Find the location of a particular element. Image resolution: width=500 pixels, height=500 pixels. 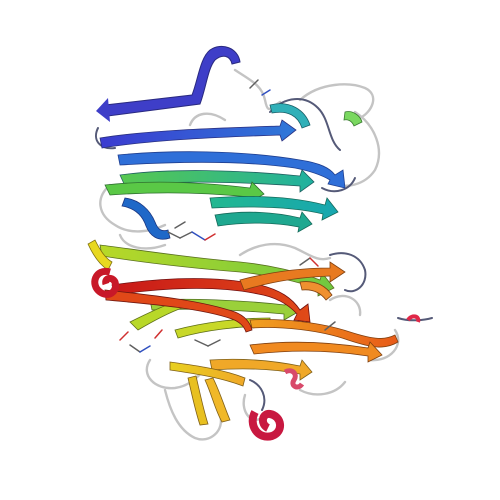

upper-beta-sheet is located at coordinates (231, 171).